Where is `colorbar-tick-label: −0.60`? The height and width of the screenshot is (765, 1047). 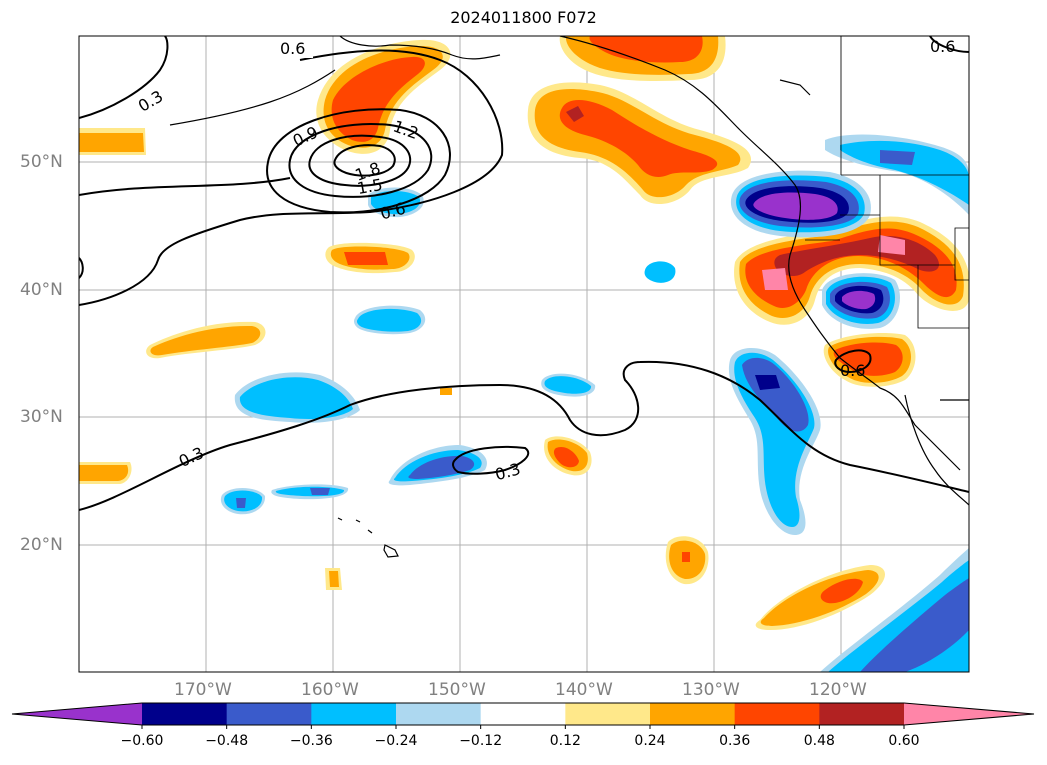 colorbar-tick-label: −0.60 is located at coordinates (142, 741).